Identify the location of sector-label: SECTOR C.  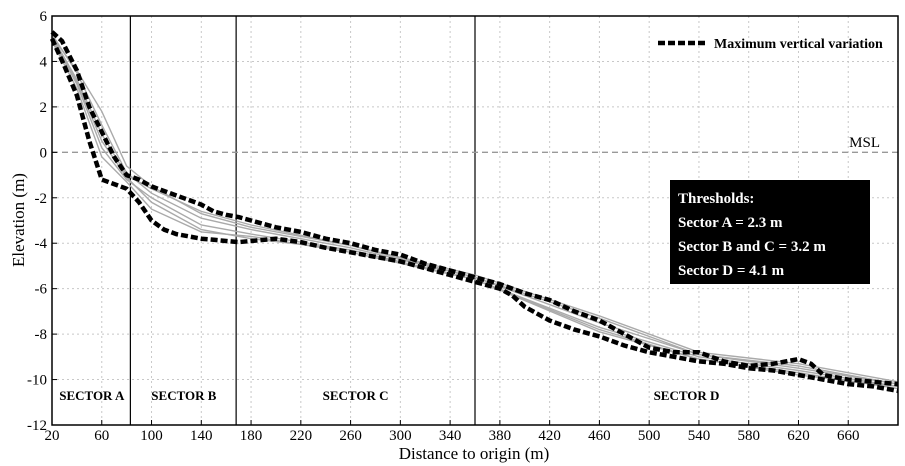
(356, 395).